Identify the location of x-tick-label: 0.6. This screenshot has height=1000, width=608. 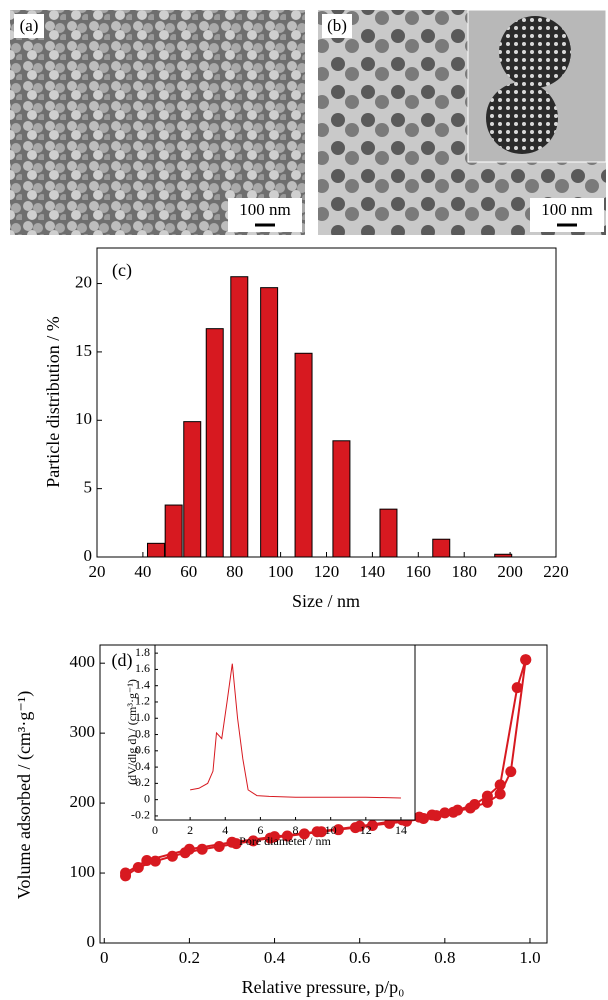
(359, 957).